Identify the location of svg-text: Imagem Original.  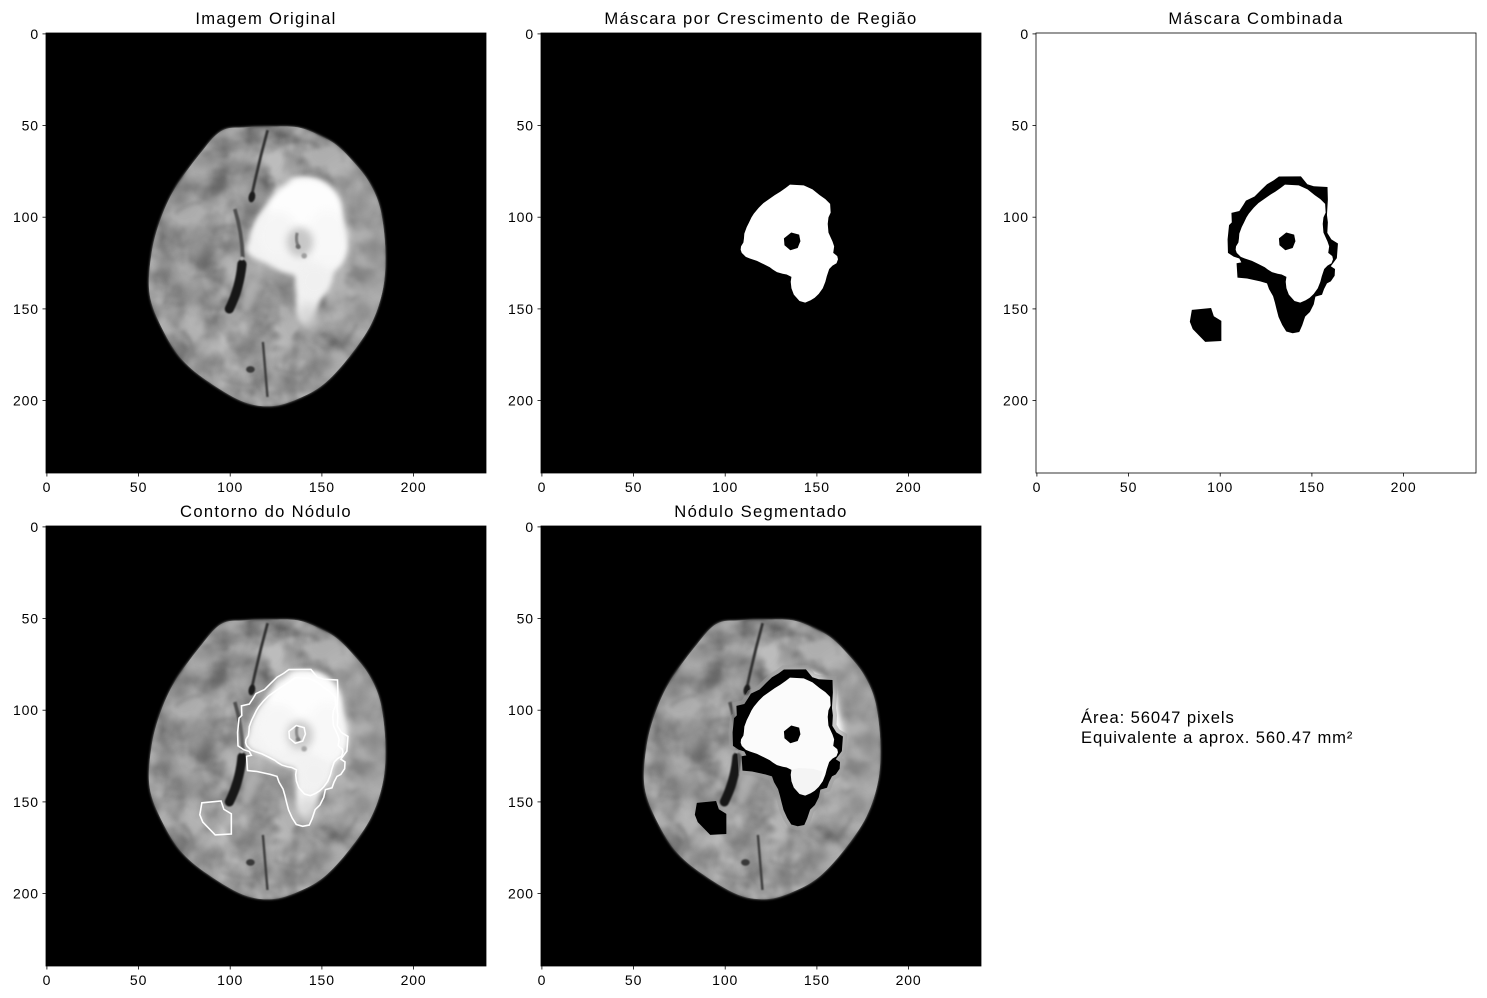
(265, 18).